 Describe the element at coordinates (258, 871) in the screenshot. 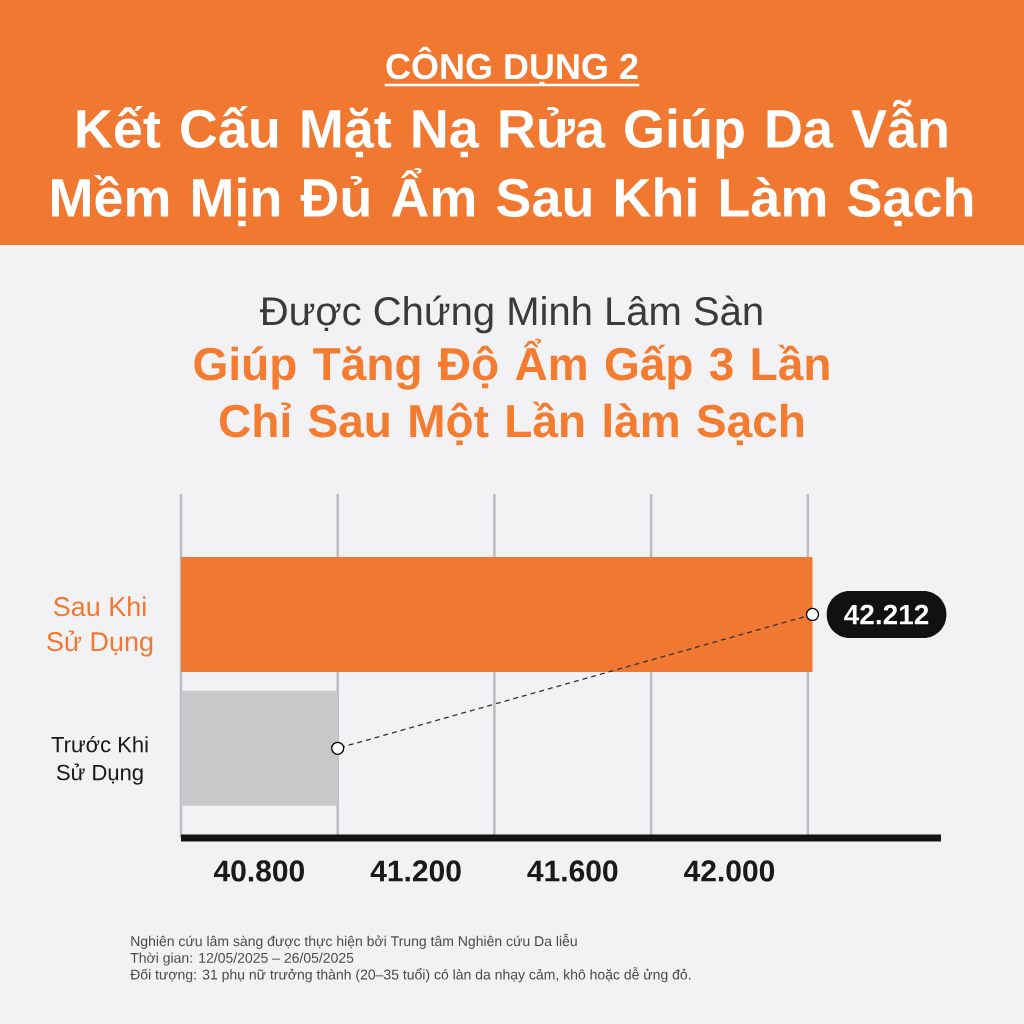

I see `x-tick-label: 40.800` at that location.